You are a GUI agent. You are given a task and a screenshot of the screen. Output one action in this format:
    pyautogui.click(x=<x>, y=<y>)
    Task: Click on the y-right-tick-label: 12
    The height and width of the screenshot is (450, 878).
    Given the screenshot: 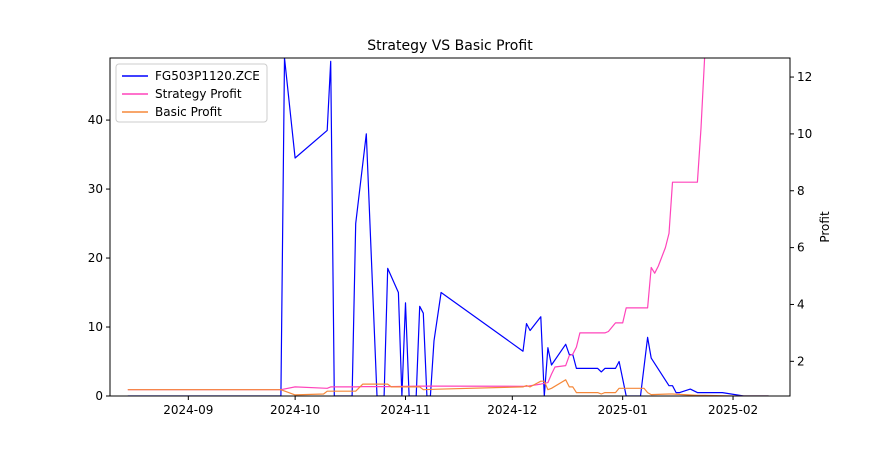 What is the action you would take?
    pyautogui.click(x=804, y=77)
    